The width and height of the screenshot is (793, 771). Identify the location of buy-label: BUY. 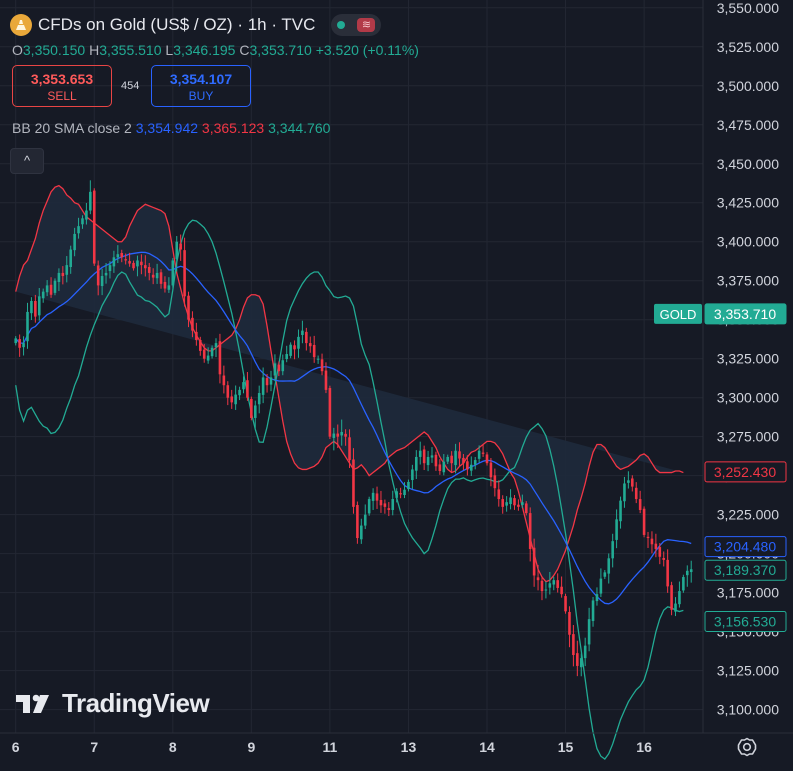
(201, 96).